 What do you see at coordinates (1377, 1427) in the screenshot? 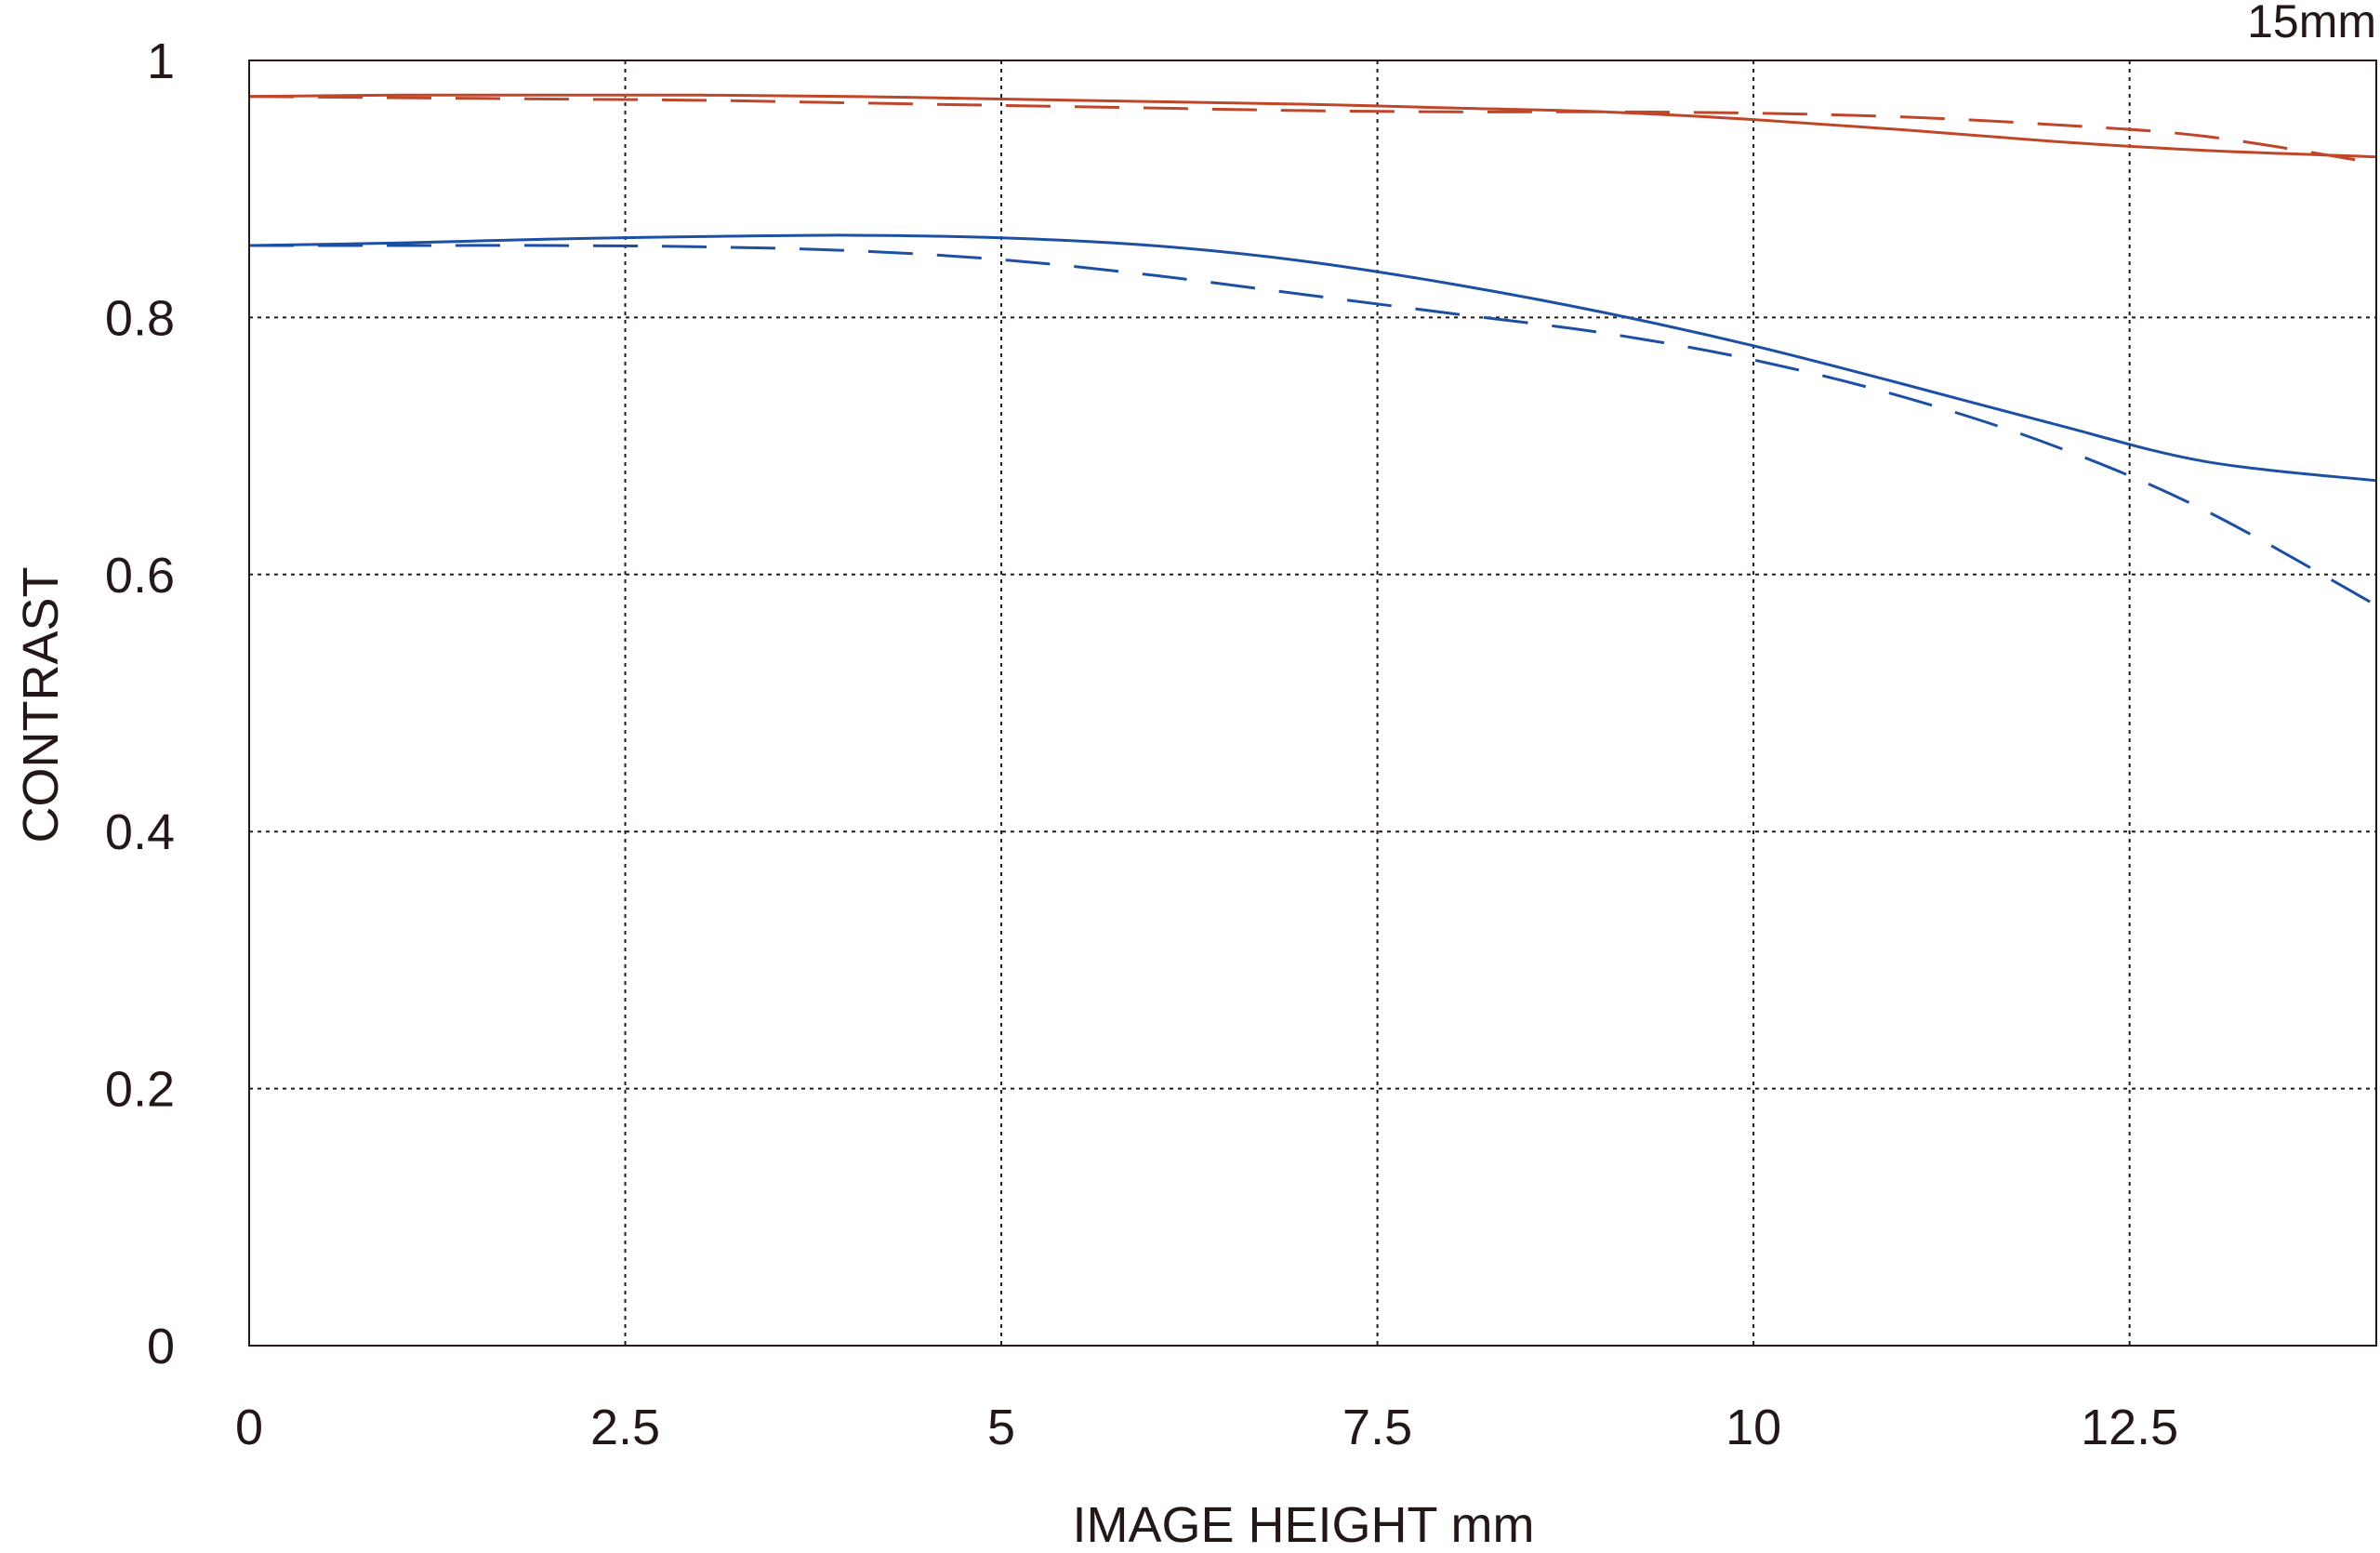
I see `x-tick-label: 7.5` at bounding box center [1377, 1427].